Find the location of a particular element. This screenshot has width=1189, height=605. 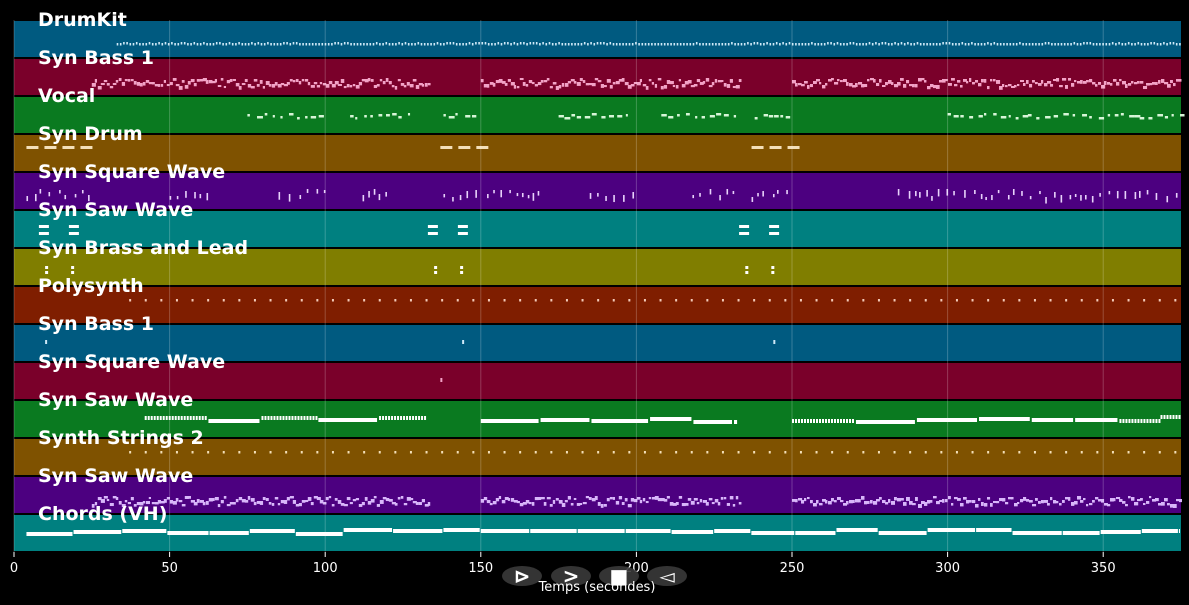

play-forward-button: ⊳ is located at coordinates (522, 576).